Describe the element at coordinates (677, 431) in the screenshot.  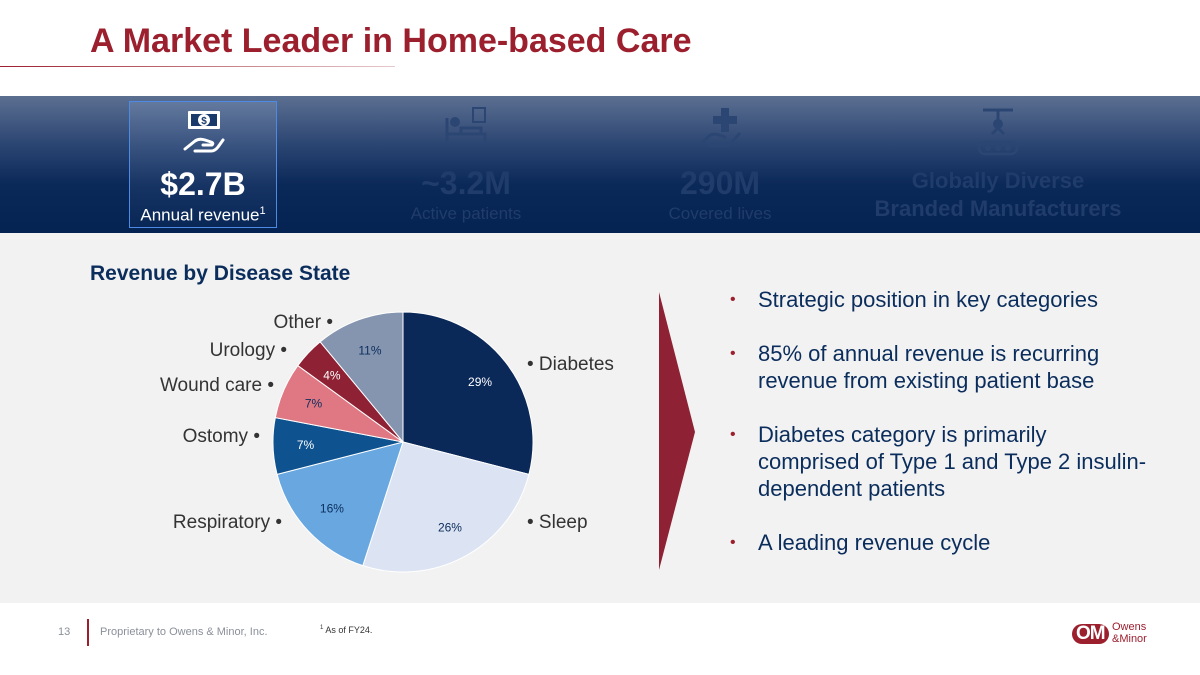
I see `chevron-arrow-icon` at that location.